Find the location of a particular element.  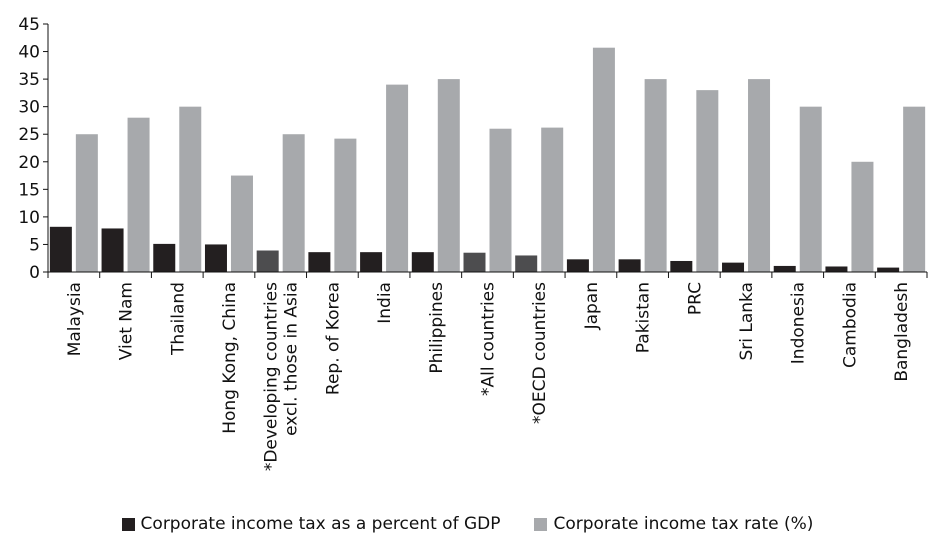

legend-item-gdp: Corporate income tax as a percent of GDP is located at coordinates (311, 524).